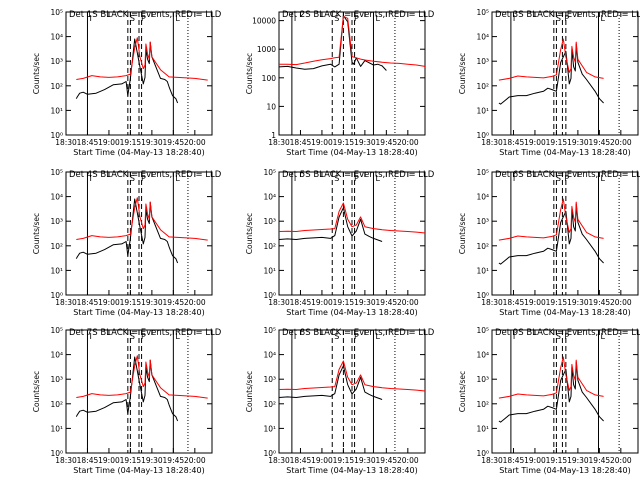 Image resolution: width=640 pixels, height=480 pixels. What do you see at coordinates (273, 135) in the screenshot?
I see `y-tick-label: 1` at bounding box center [273, 135].